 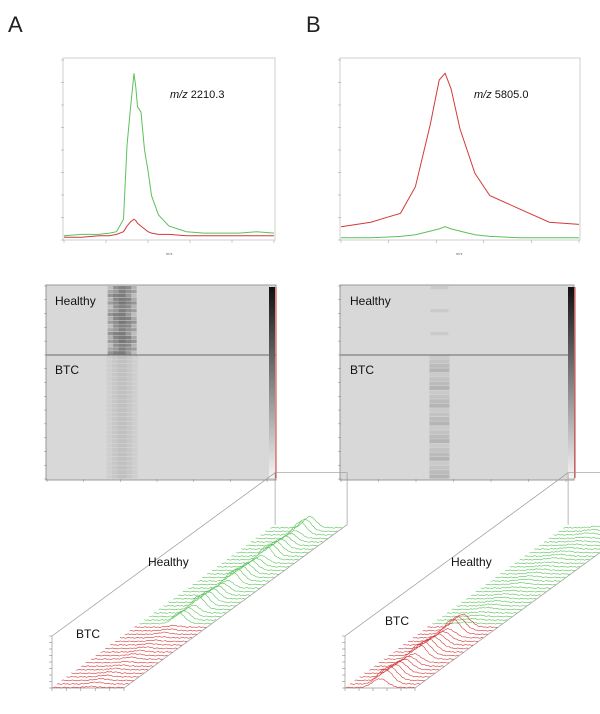 I want to click on panel-b-gel-bands, so click(x=439, y=382).